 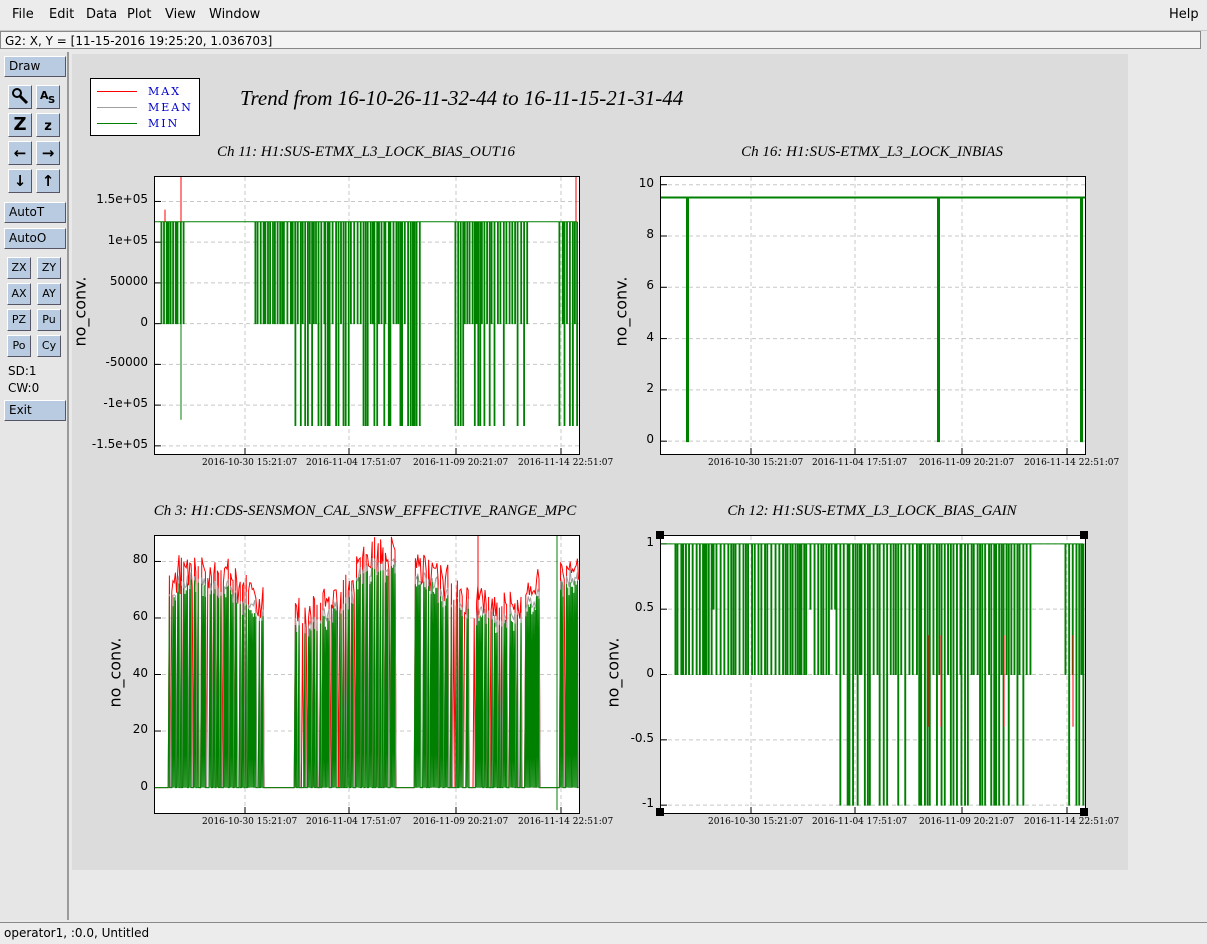 I want to click on zoom-large-icon: Z, so click(x=20, y=124).